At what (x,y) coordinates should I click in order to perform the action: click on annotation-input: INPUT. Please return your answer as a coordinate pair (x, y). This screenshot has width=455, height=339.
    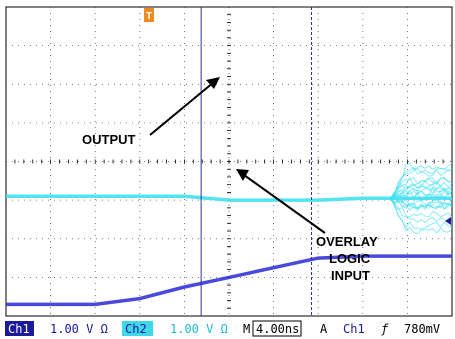
    Looking at the image, I should click on (350, 275).